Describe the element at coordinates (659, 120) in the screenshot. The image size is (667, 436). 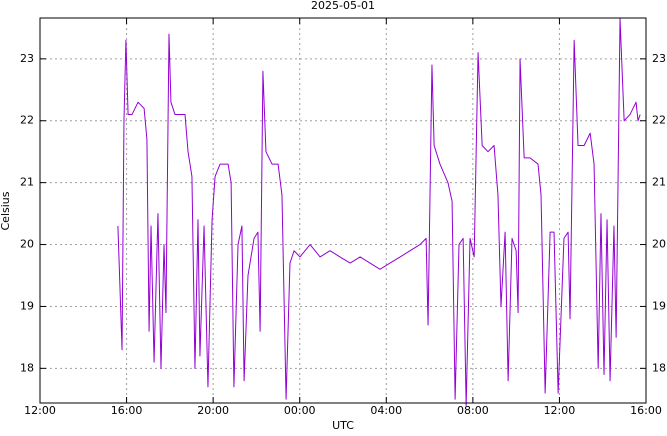
I see `y2-tick-label: 22` at that location.